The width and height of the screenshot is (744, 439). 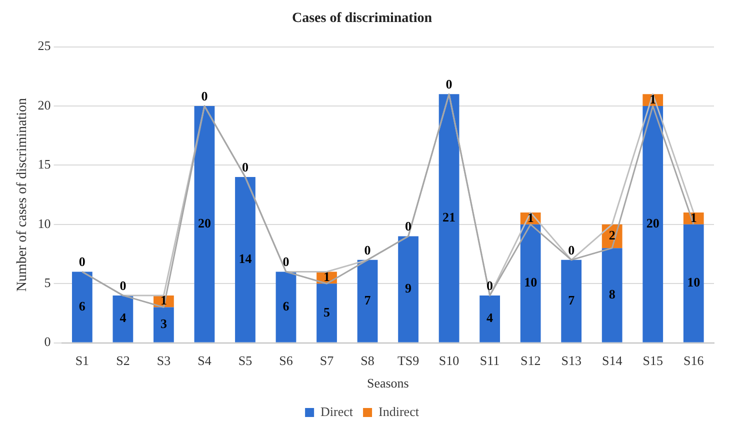 I want to click on chart-title: Cases of discrimination, so click(x=362, y=18).